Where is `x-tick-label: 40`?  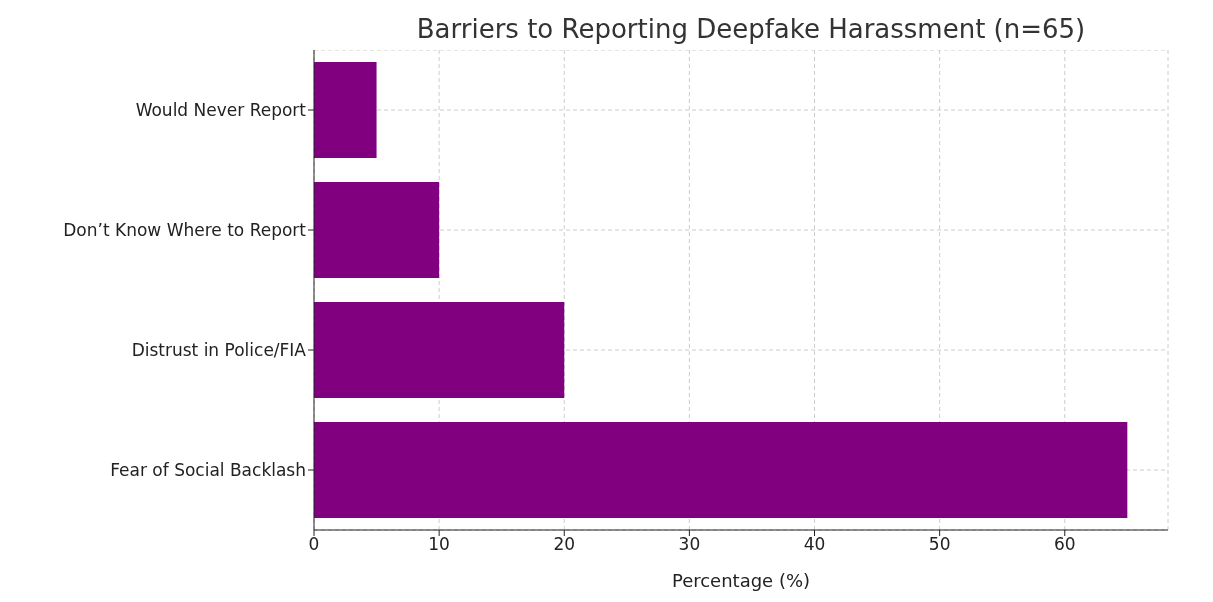 x-tick-label: 40 is located at coordinates (814, 544).